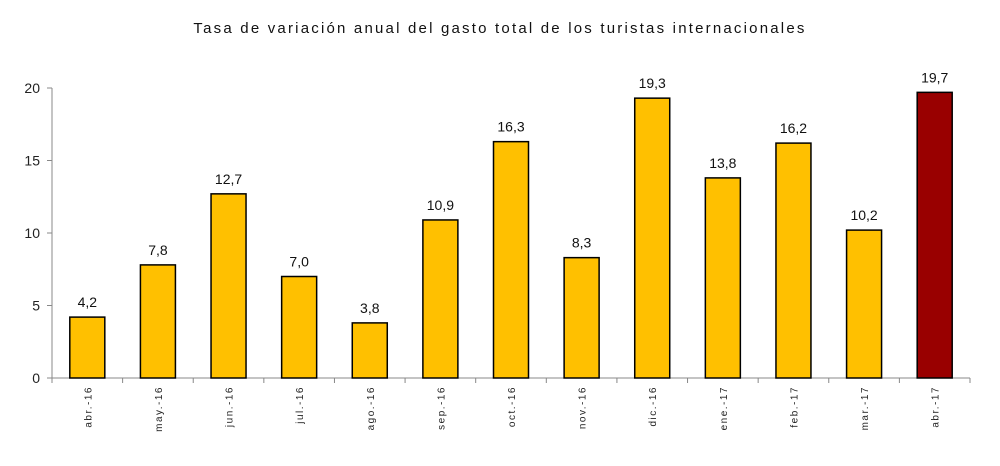 The height and width of the screenshot is (466, 1000). Describe the element at coordinates (300, 405) in the screenshot. I see `x-tick-label: jul.-16` at that location.